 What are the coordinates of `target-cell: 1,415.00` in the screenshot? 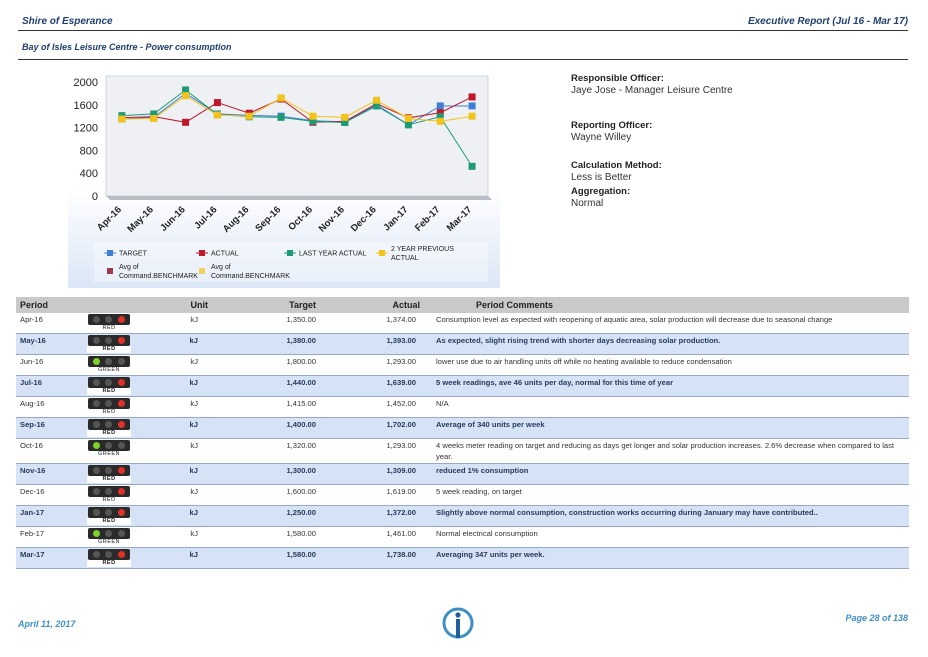 It's located at (290, 407).